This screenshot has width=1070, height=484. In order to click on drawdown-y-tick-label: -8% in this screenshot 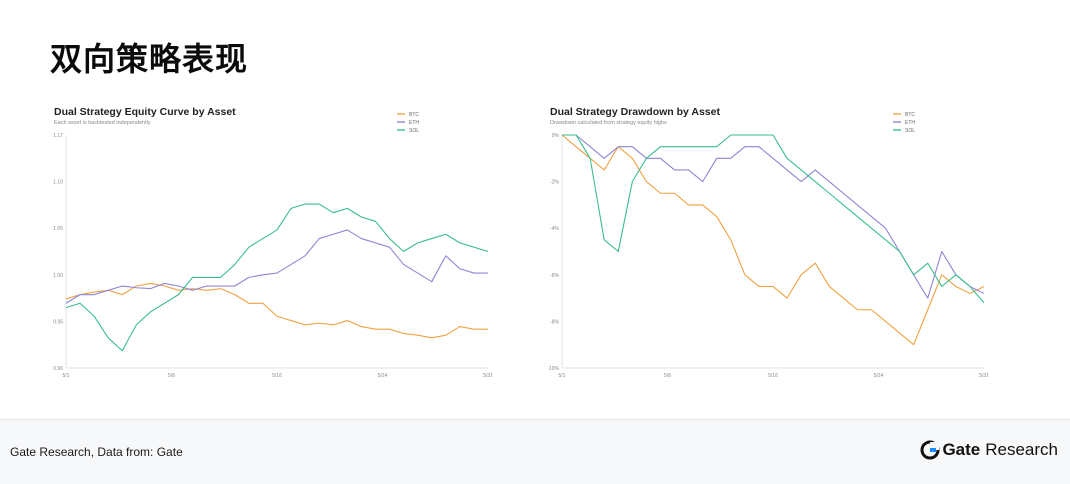, I will do `click(554, 322)`.